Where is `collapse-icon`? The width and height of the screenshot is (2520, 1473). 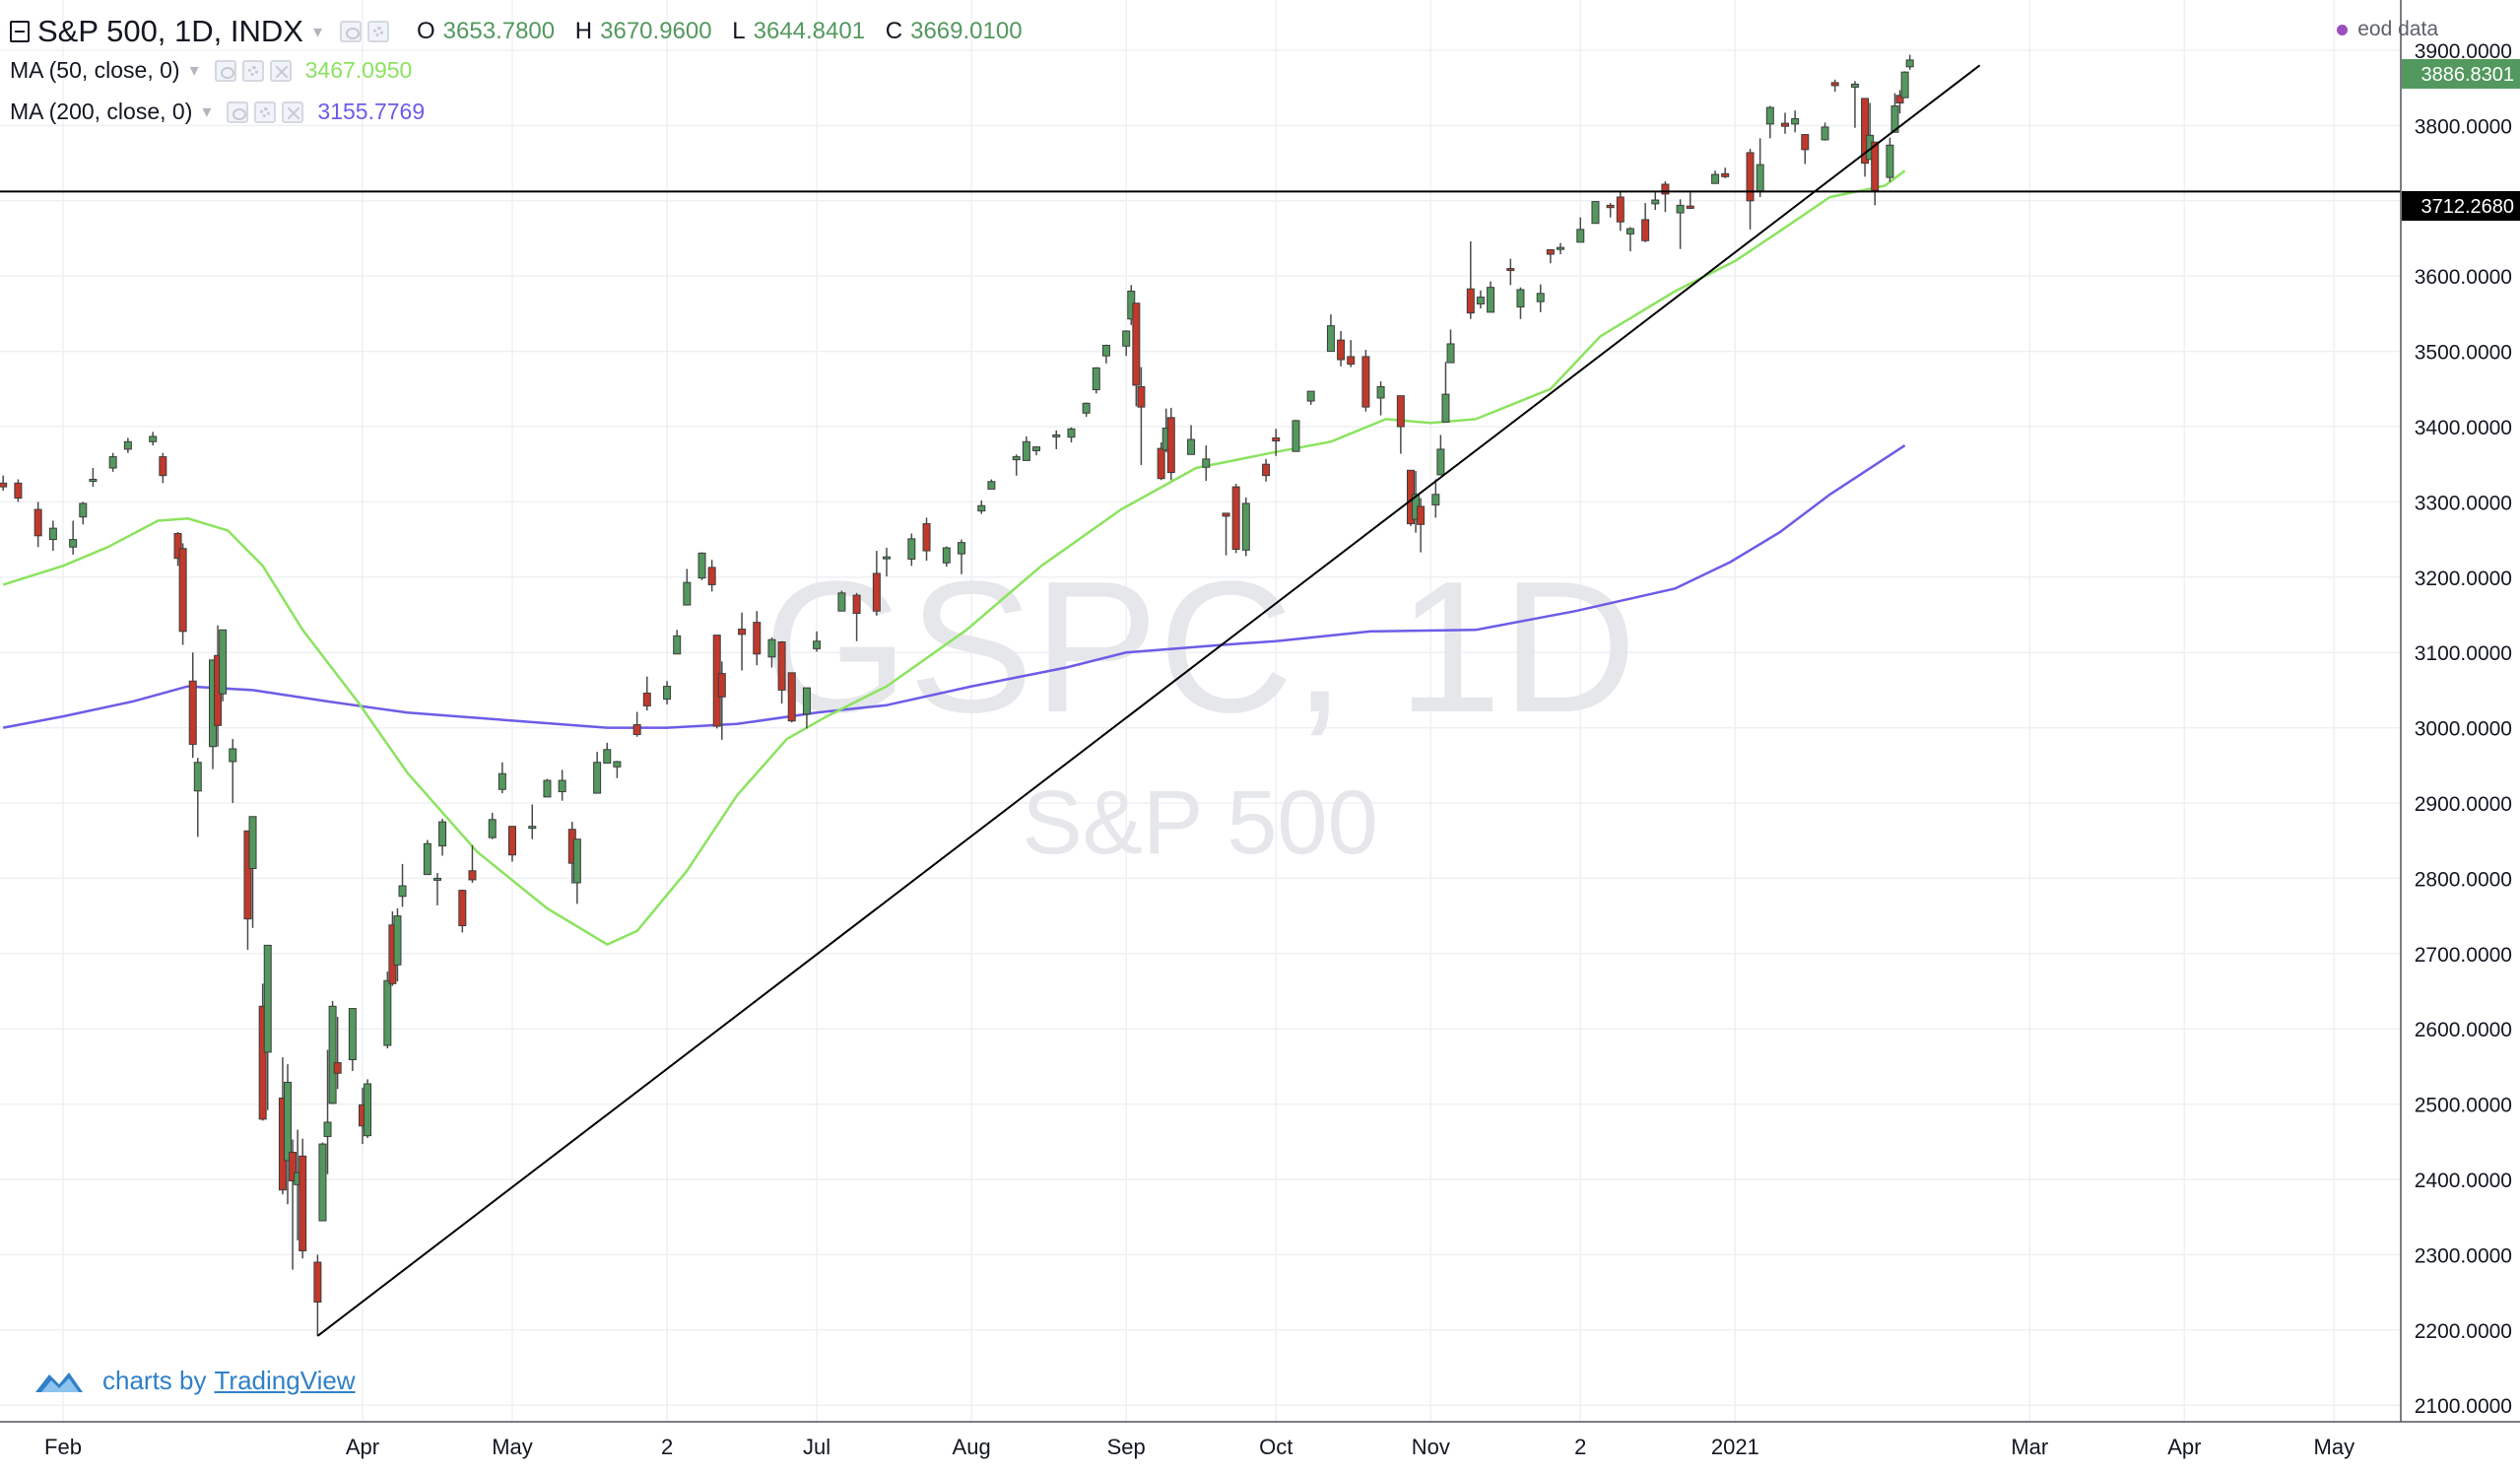
collapse-icon is located at coordinates (20, 31).